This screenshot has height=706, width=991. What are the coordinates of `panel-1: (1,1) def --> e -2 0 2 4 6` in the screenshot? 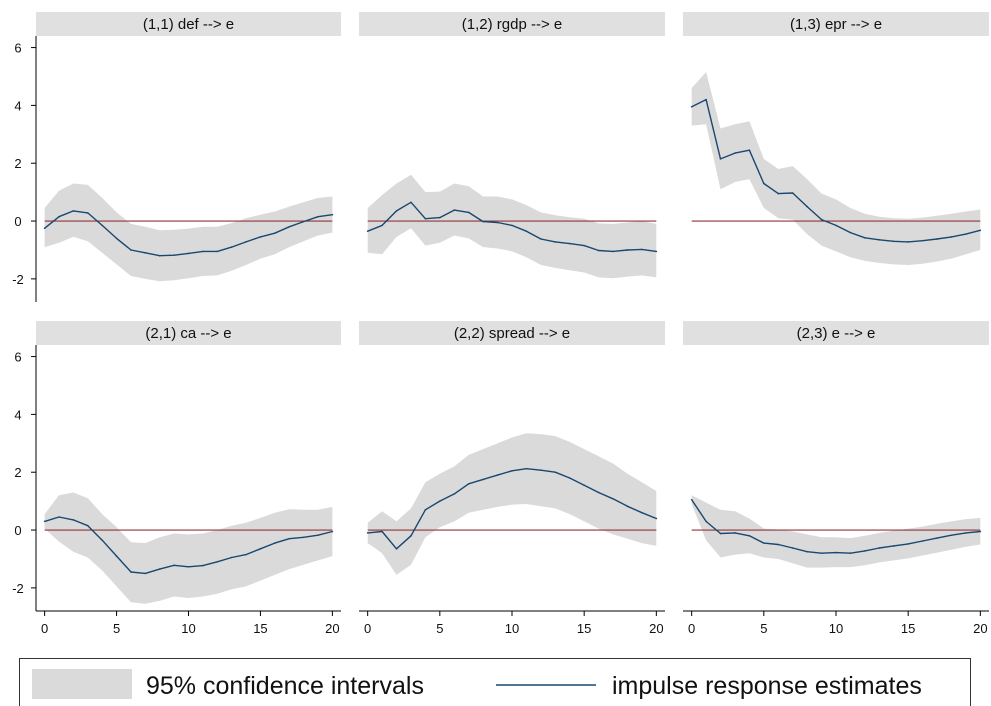 It's located at (176, 157).